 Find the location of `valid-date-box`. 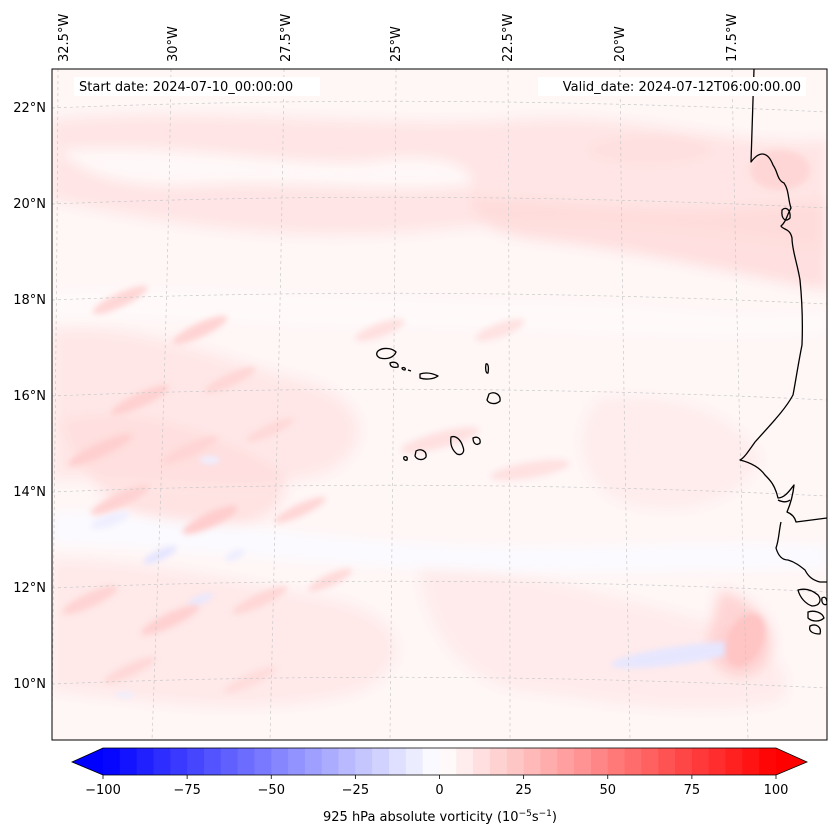

valid-date-box is located at coordinates (672, 86).